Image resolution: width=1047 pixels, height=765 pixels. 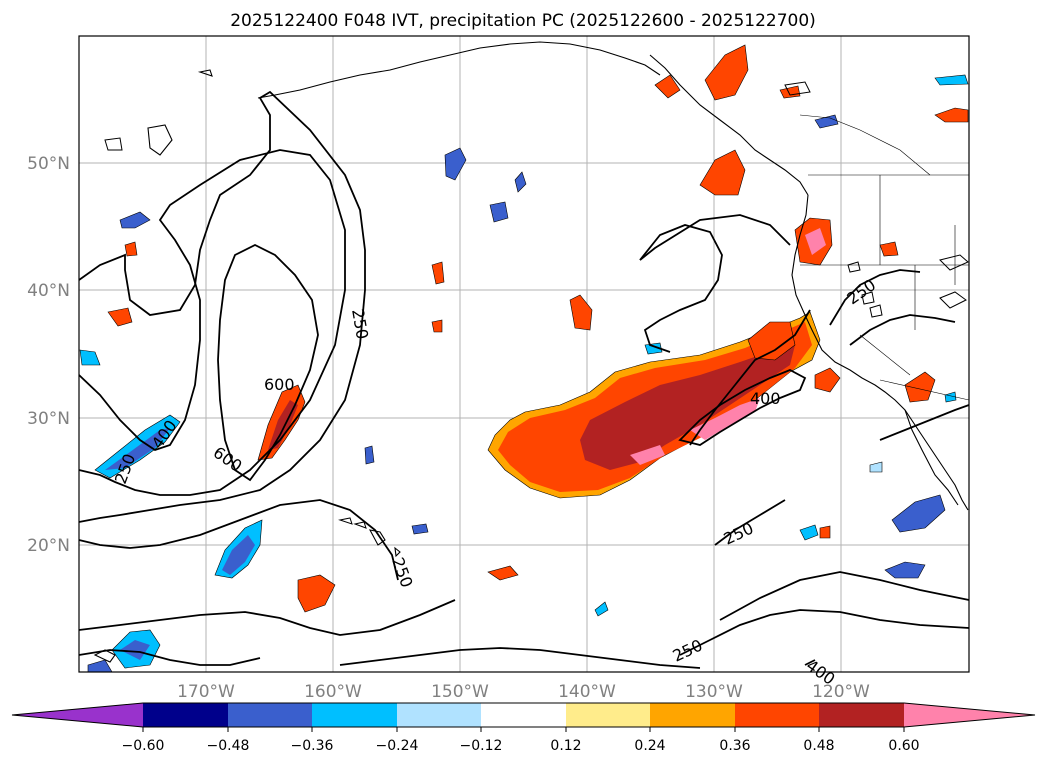 I want to click on lat-tick-labels: 50°N 40°N 30°N 20°N, so click(x=48, y=355).